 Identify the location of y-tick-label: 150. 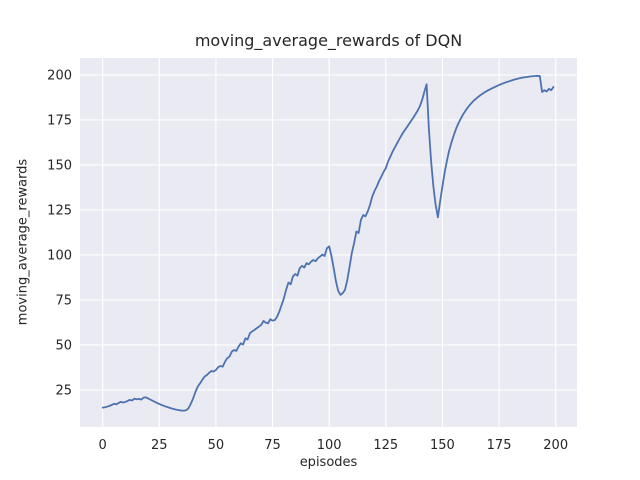
(59, 165).